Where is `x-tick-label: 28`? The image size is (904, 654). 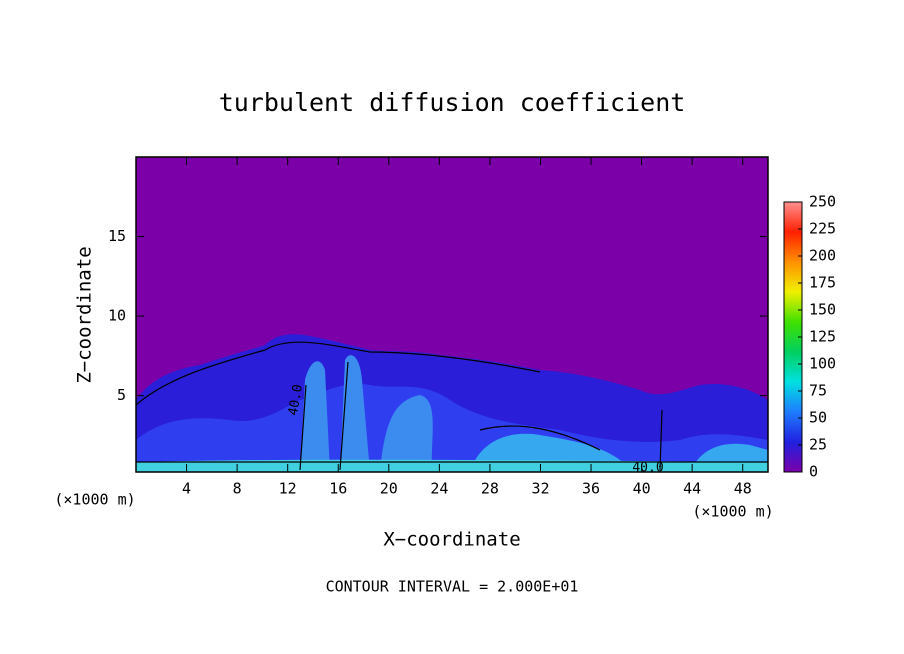
x-tick-label: 28 is located at coordinates (490, 489).